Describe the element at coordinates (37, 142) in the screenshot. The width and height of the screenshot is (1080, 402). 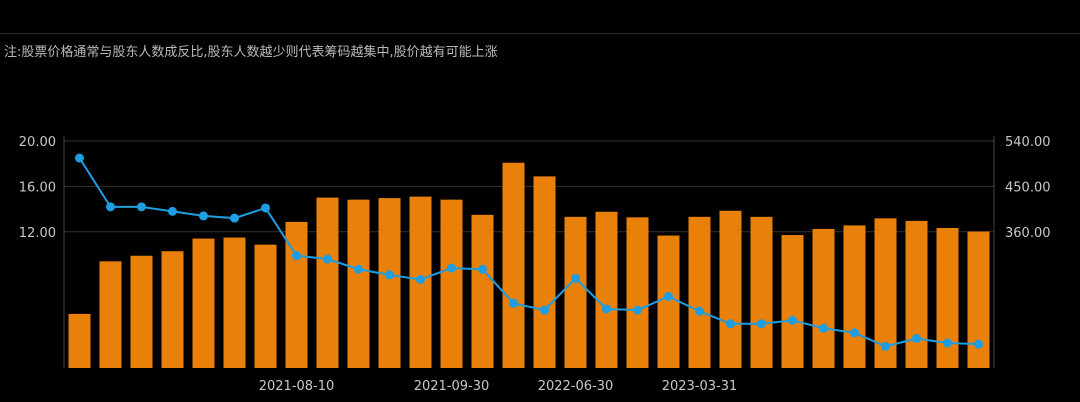
I see `y-left-tick-label: 20.00` at that location.